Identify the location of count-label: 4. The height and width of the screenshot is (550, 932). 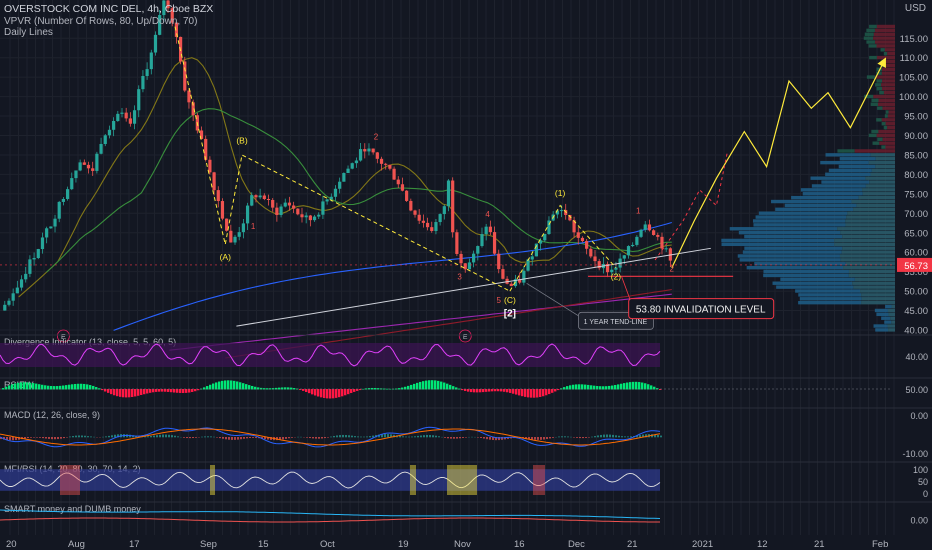
(487, 214).